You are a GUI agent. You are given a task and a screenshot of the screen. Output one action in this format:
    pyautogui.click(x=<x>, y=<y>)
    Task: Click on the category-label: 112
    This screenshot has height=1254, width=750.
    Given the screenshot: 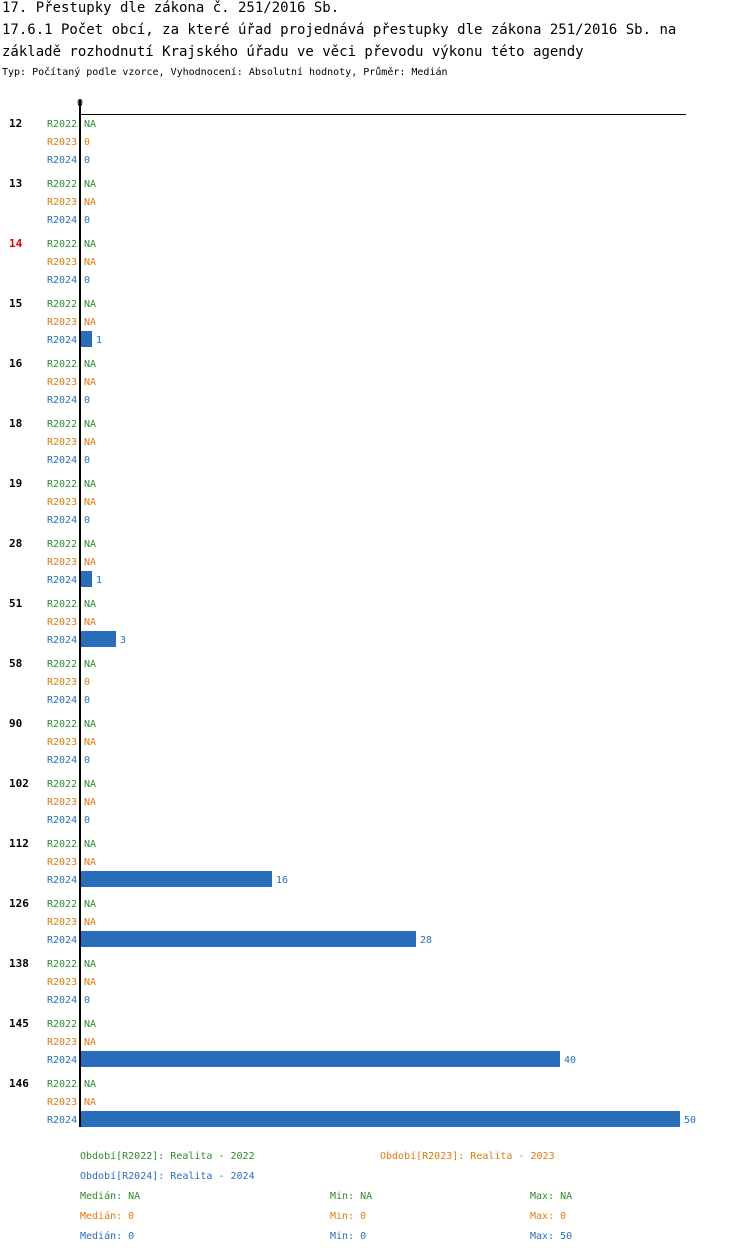 What is the action you would take?
    pyautogui.click(x=19, y=843)
    